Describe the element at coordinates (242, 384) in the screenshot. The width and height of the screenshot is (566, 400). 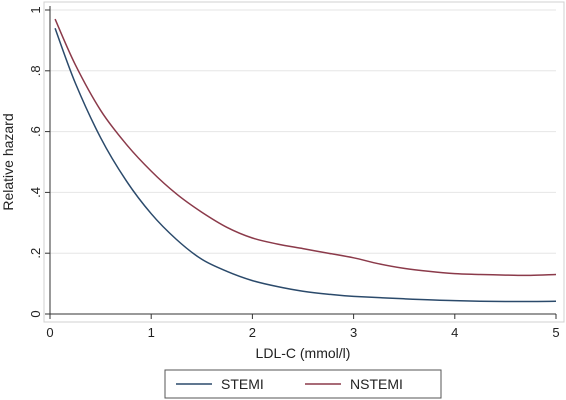
I see `legend-label-stemi: STEMI` at that location.